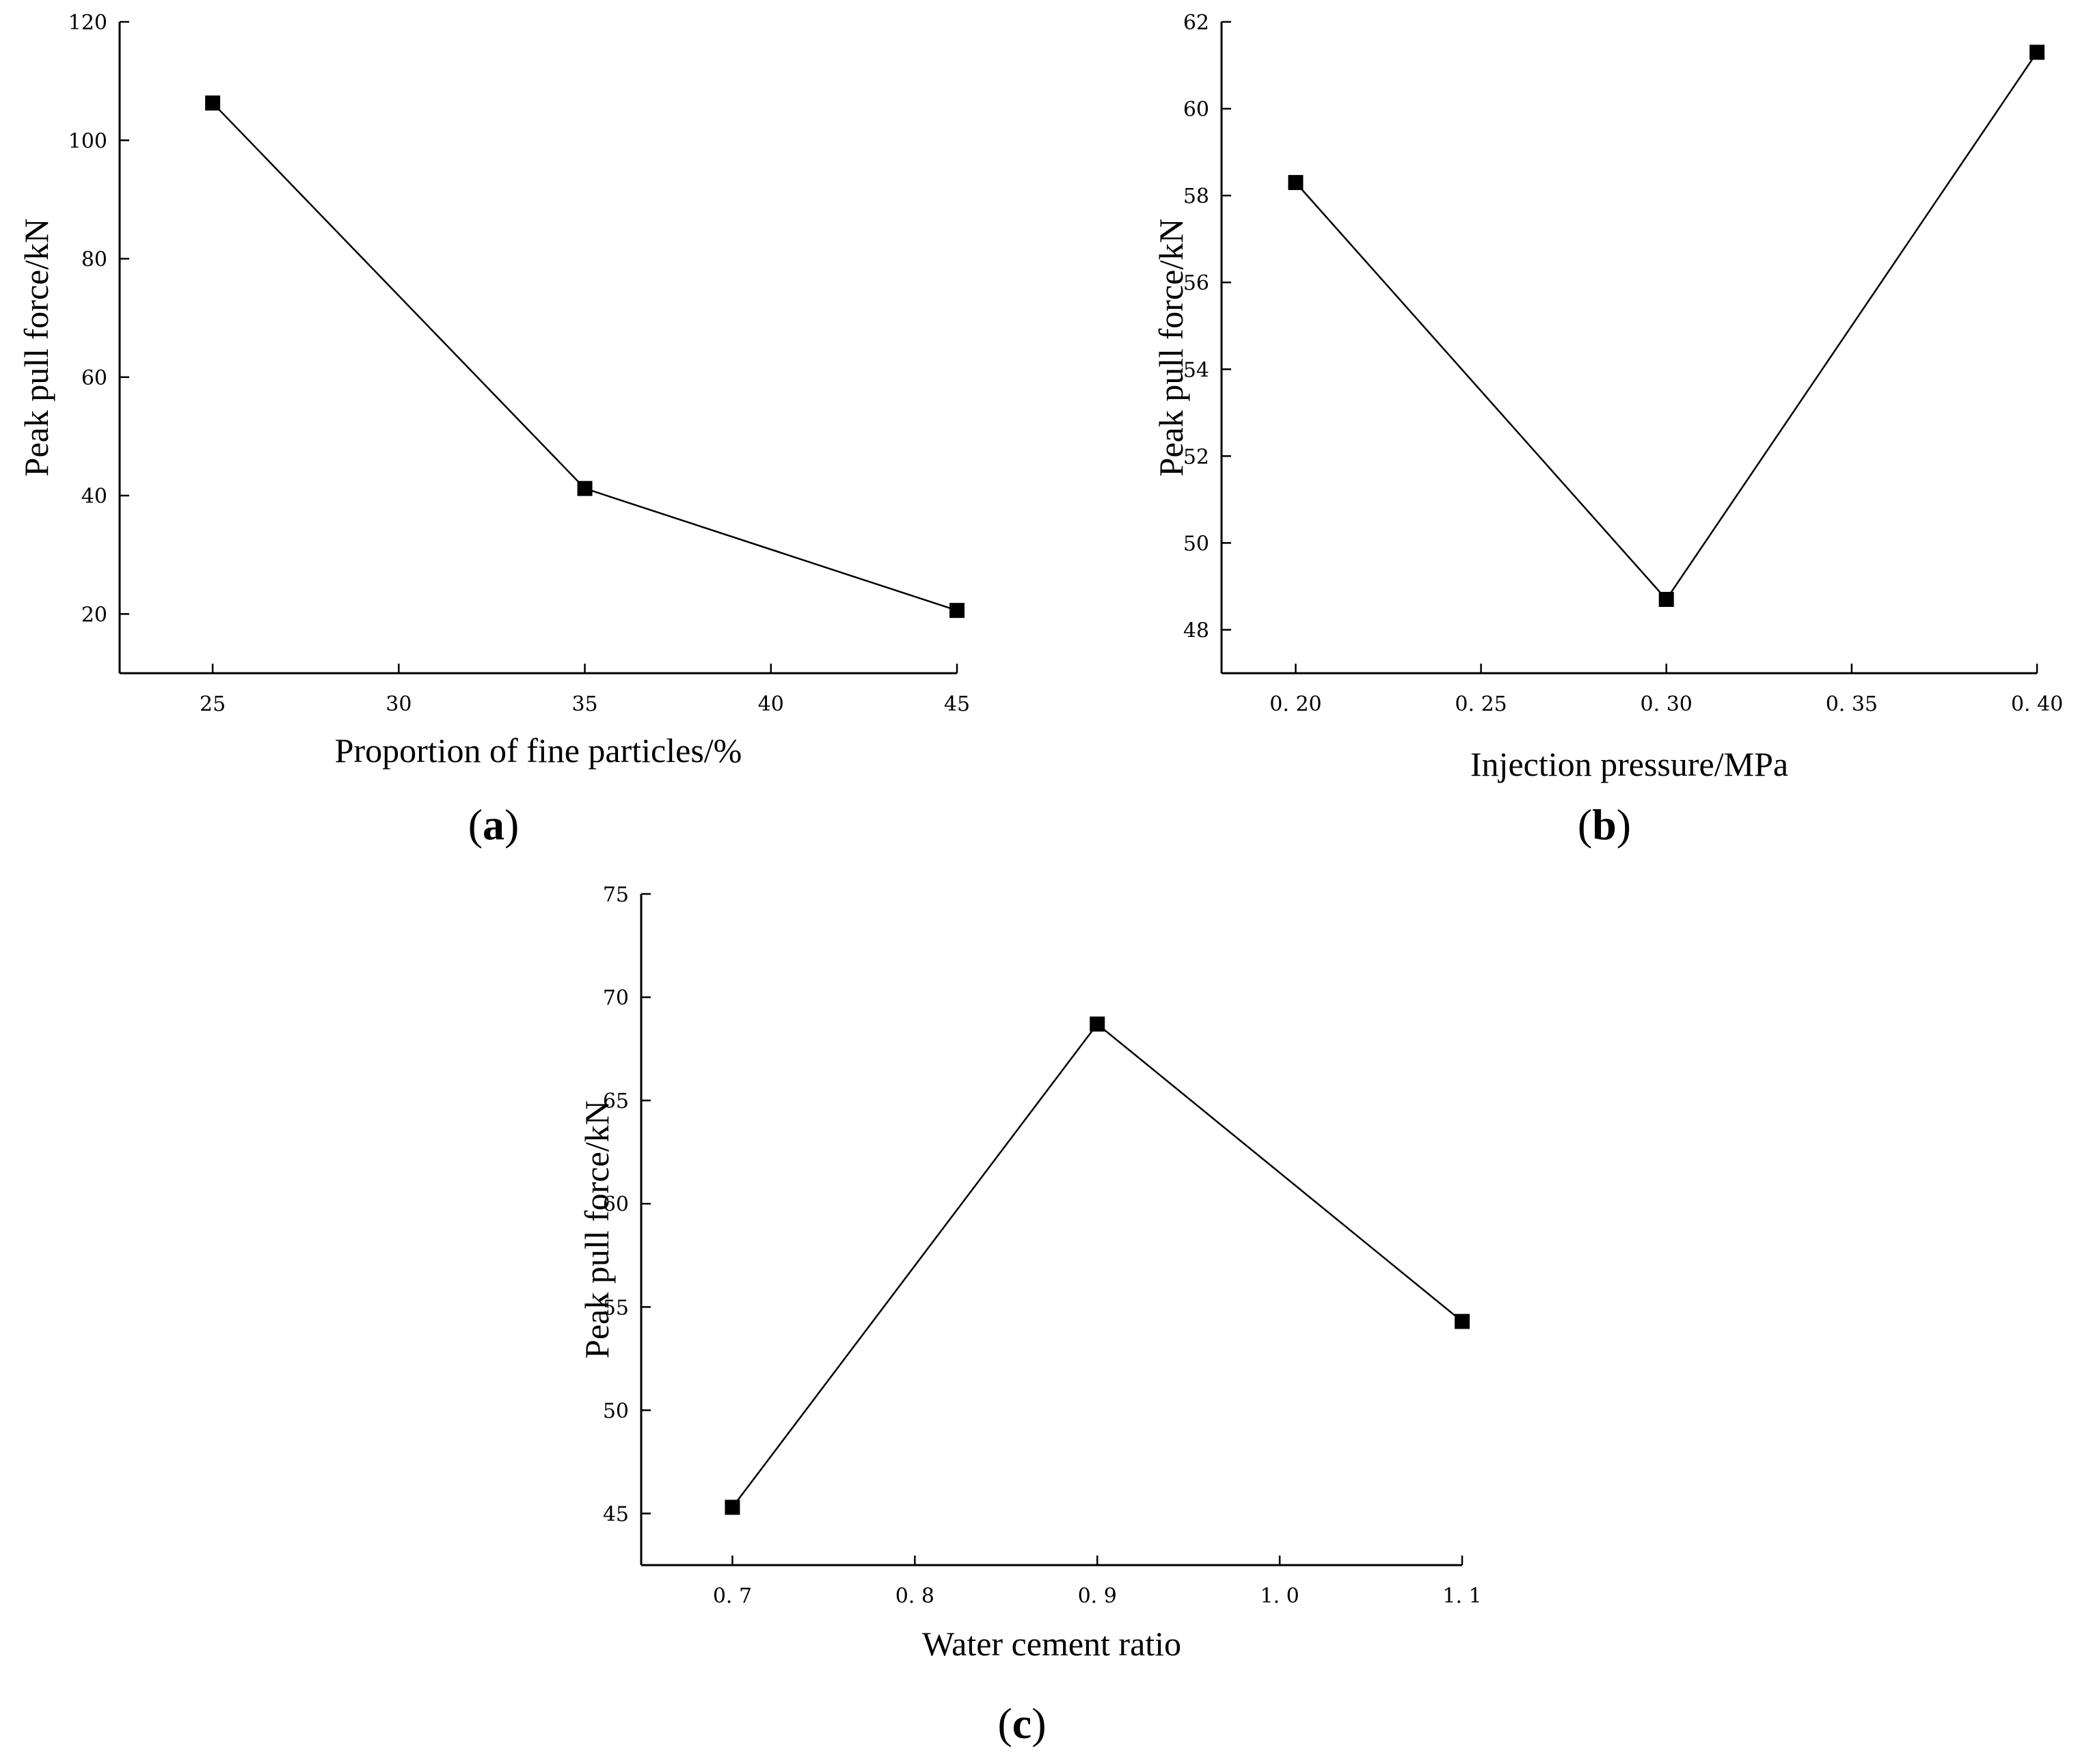 The image size is (2076, 1764). What do you see at coordinates (1097, 1265) in the screenshot?
I see `series-line-c` at bounding box center [1097, 1265].